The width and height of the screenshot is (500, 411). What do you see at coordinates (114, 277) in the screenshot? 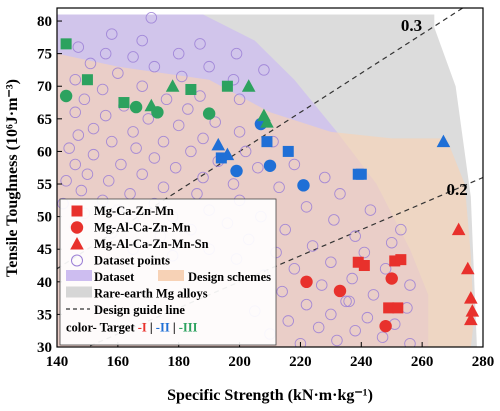
I see `legend-label: Dataset` at bounding box center [114, 277].